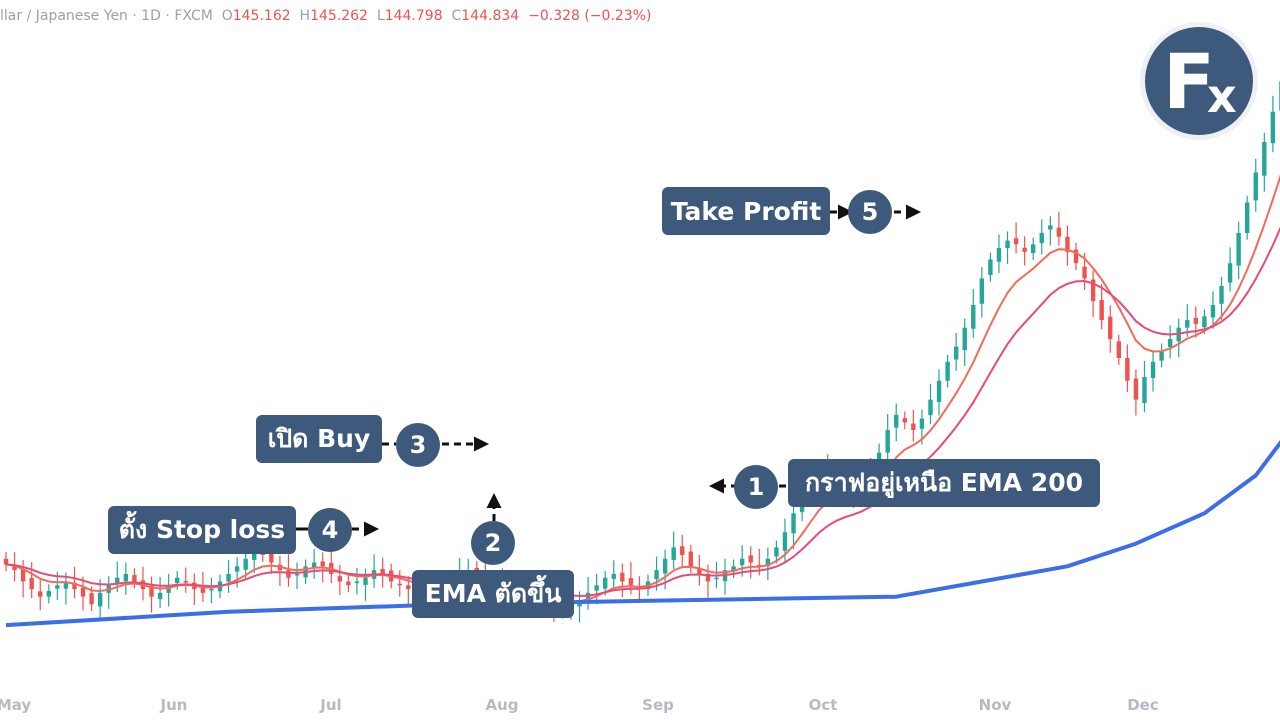 This screenshot has width=1280, height=720. Describe the element at coordinates (339, 16) in the screenshot. I see `high-value: 145.262` at that location.